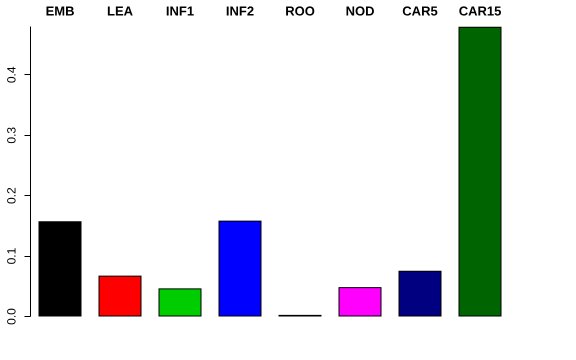 The width and height of the screenshot is (576, 360). I want to click on x-tick-label: CAR5, so click(420, 11).